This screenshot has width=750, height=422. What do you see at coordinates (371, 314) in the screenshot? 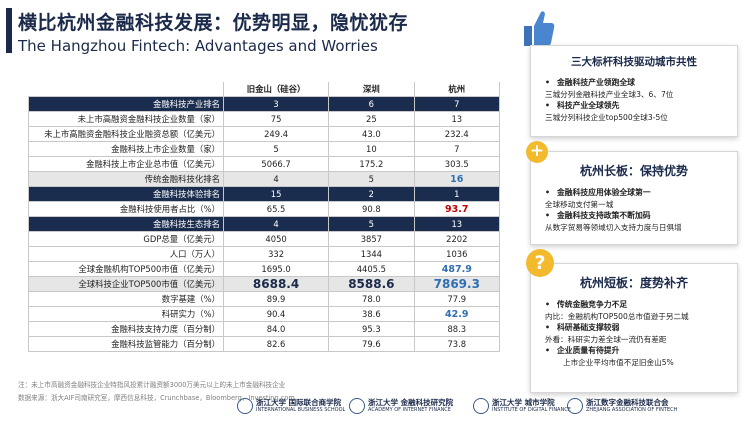
I see `table-cell: 38.6` at bounding box center [371, 314].